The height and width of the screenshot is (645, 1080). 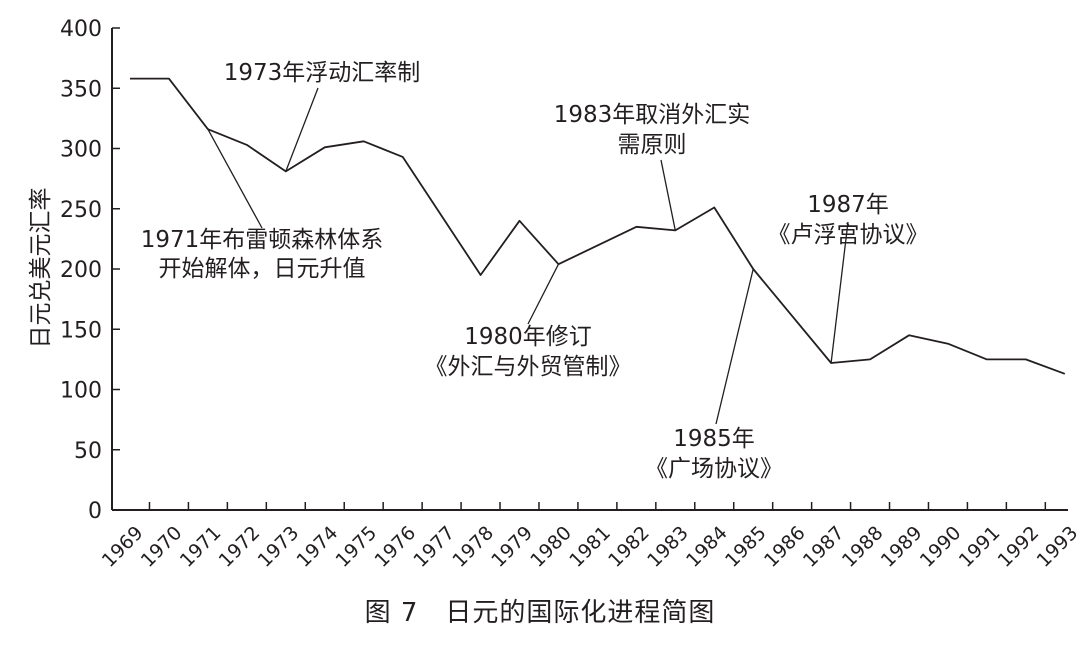 What do you see at coordinates (240, 547) in the screenshot?
I see `x-tick-label: 1972` at bounding box center [240, 547].